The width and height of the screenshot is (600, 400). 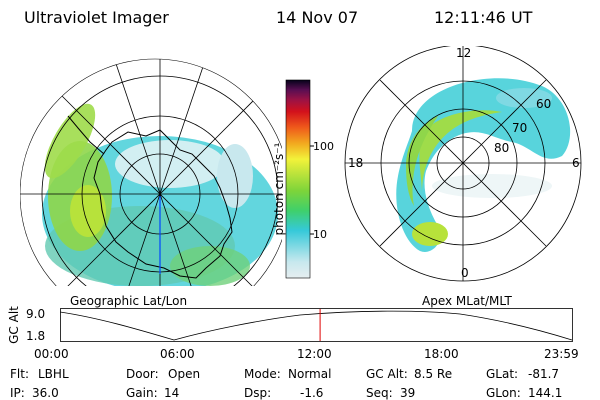 What do you see at coordinates (408, 393) in the screenshot?
I see `seq-value: 39` at bounding box center [408, 393].